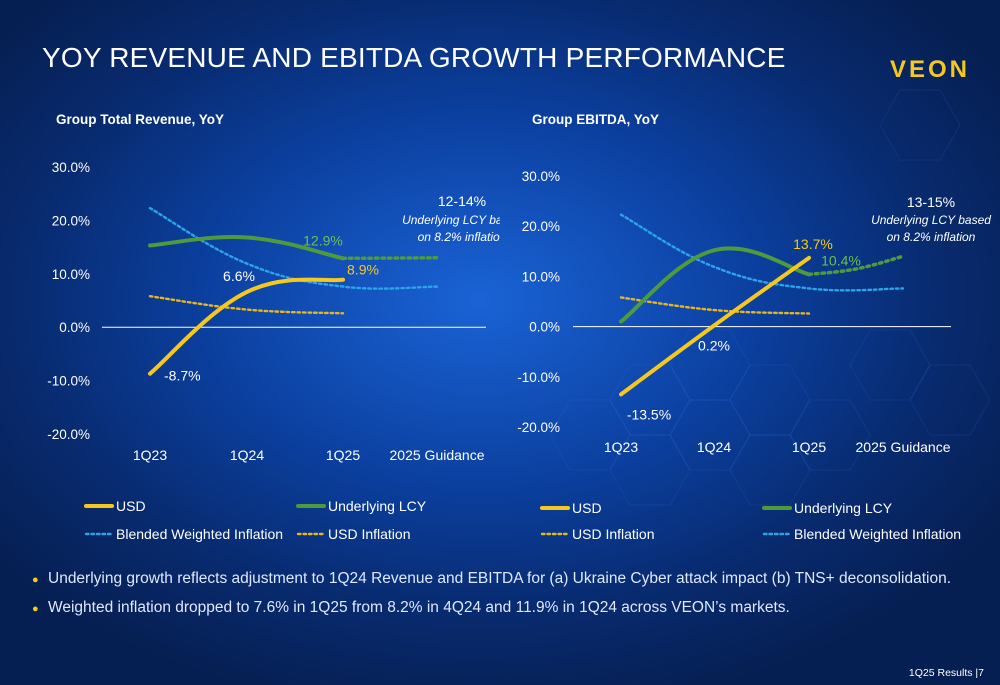  Describe the element at coordinates (140, 119) in the screenshot. I see `revenue-chart-title: Group Total Revenue, YoY` at that location.